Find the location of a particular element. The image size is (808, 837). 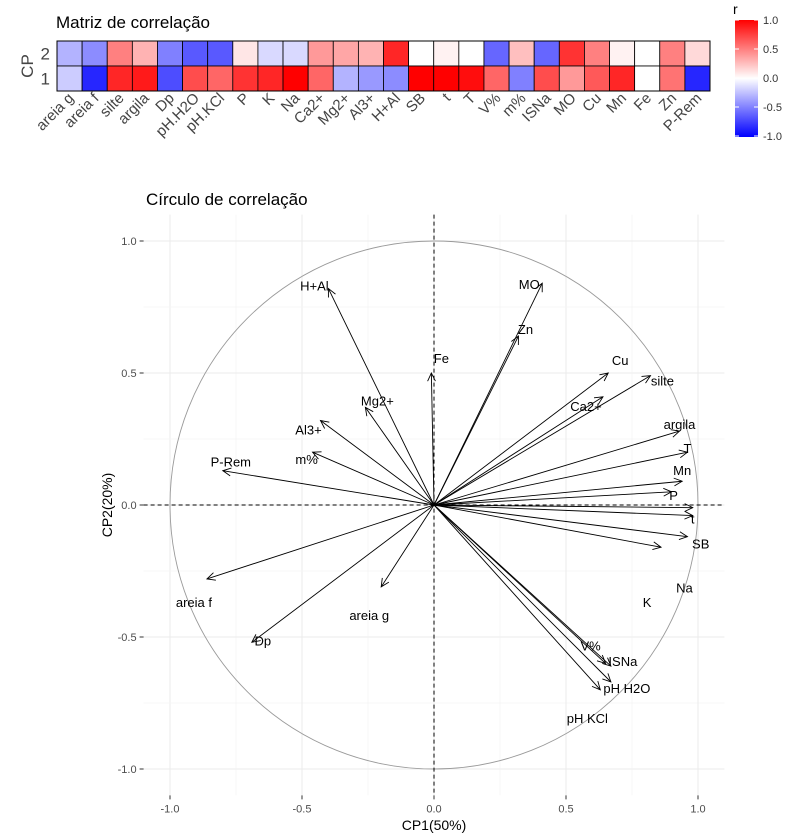

vector-label: K is located at coordinates (647, 602).